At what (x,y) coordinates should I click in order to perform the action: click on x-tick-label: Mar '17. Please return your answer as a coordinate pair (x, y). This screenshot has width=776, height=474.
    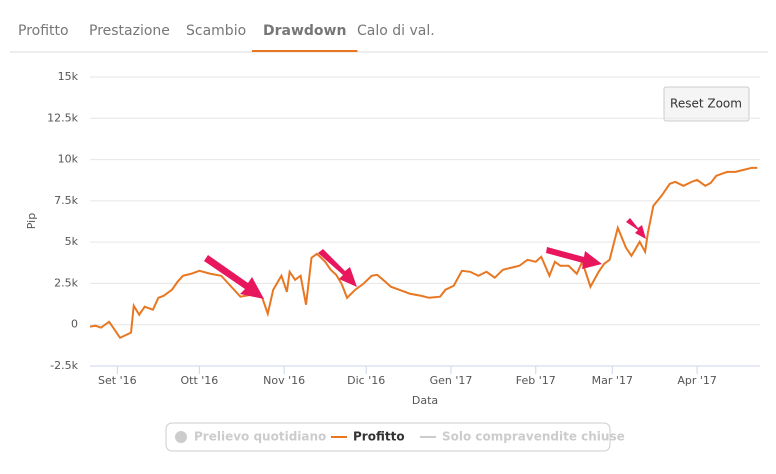
    Looking at the image, I should click on (612, 380).